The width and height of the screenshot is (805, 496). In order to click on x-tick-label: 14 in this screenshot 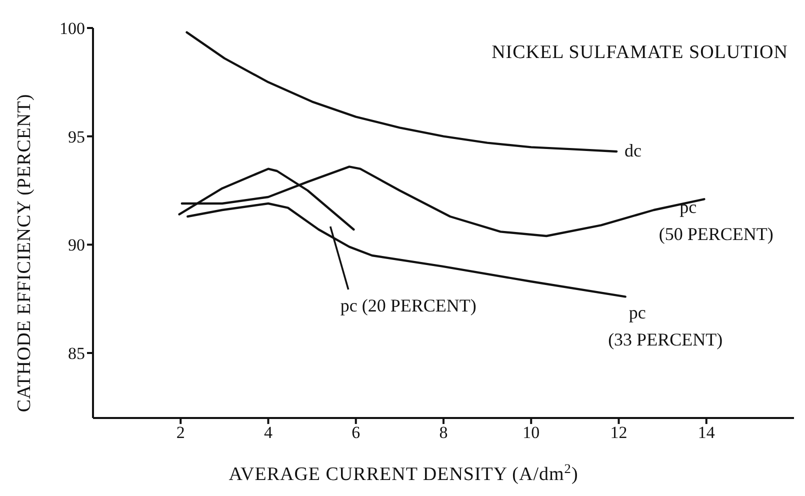, I will do `click(707, 432)`.